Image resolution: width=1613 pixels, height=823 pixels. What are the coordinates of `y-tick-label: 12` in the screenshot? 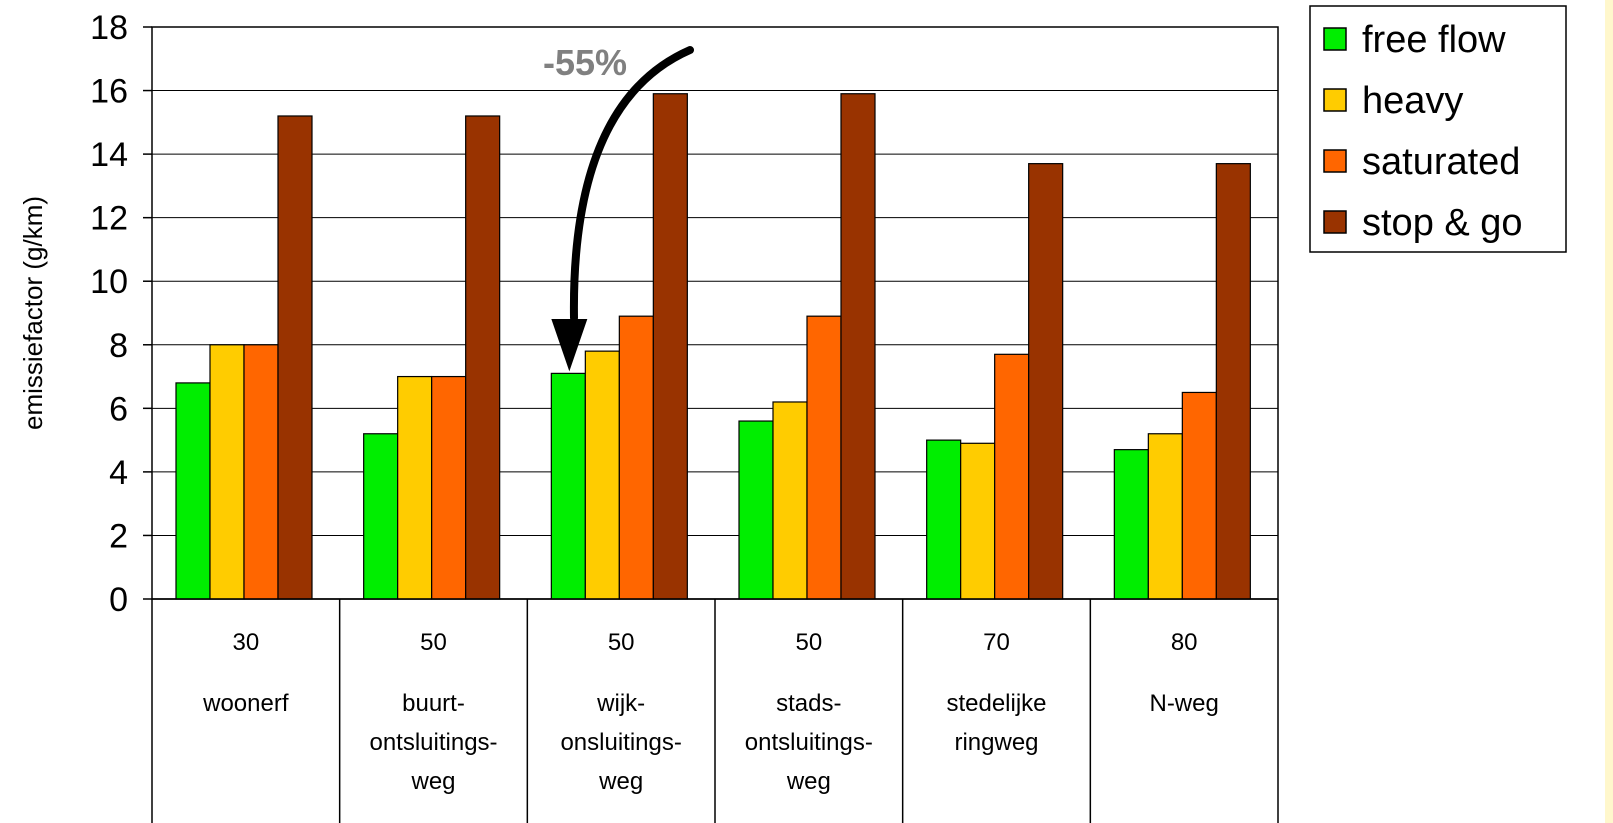 It's located at (109, 219).